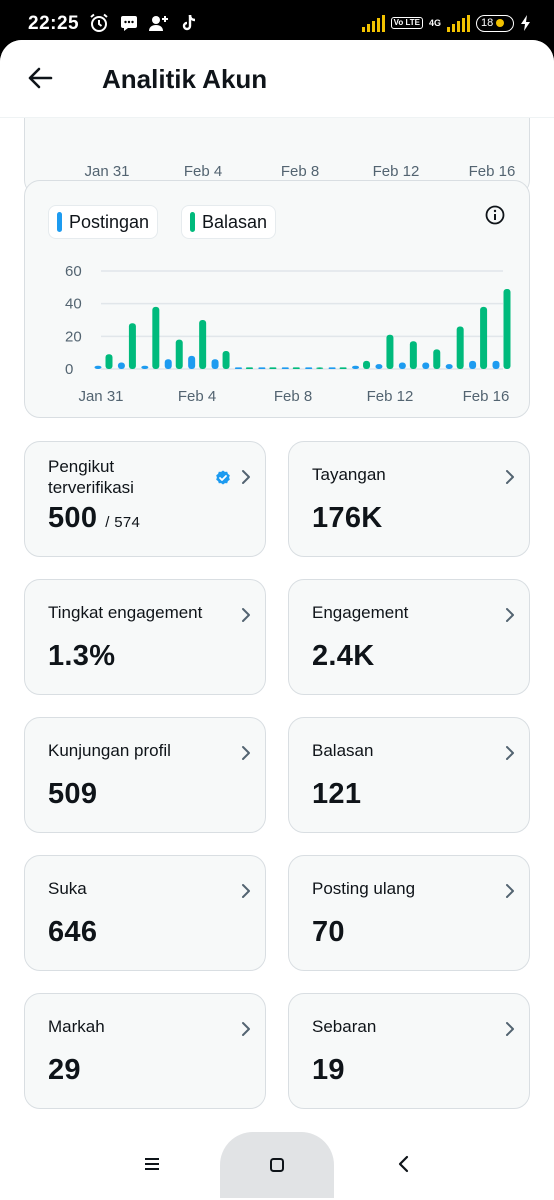 The width and height of the screenshot is (554, 1200). What do you see at coordinates (409, 775) in the screenshot?
I see `stat-card-replies: Balasan 121` at bounding box center [409, 775].